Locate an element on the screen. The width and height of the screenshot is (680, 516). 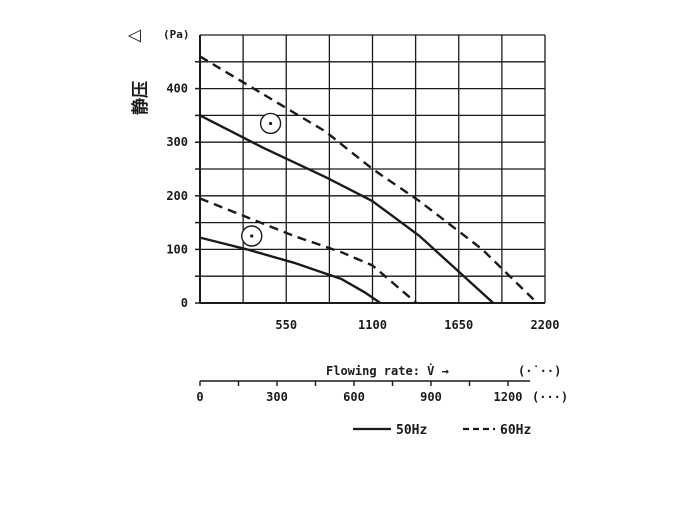
legend-60hz-label: 60Hz is located at coordinates (515, 430).